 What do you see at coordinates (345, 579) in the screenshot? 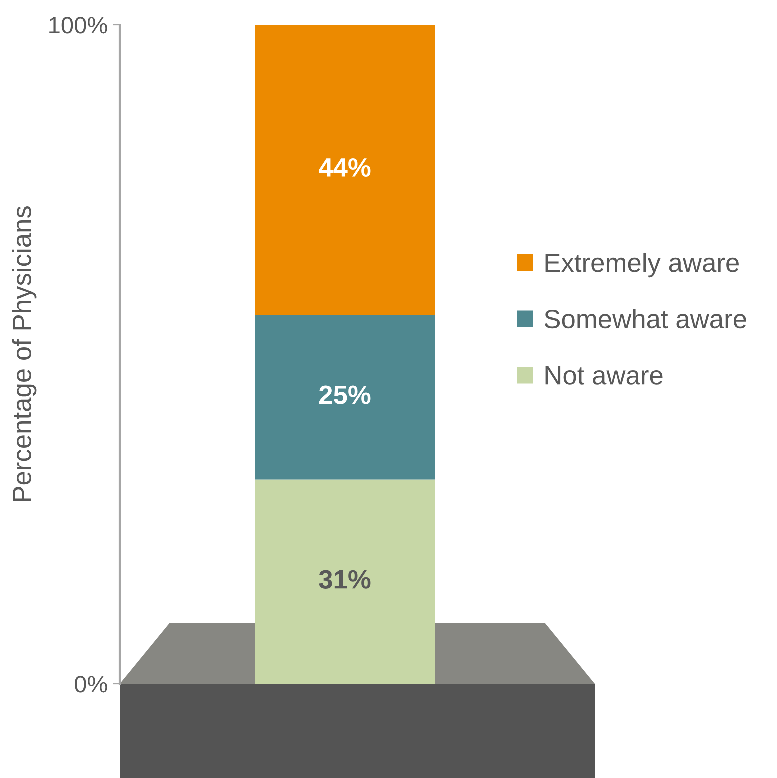
I see `text: 31%` at bounding box center [345, 579].